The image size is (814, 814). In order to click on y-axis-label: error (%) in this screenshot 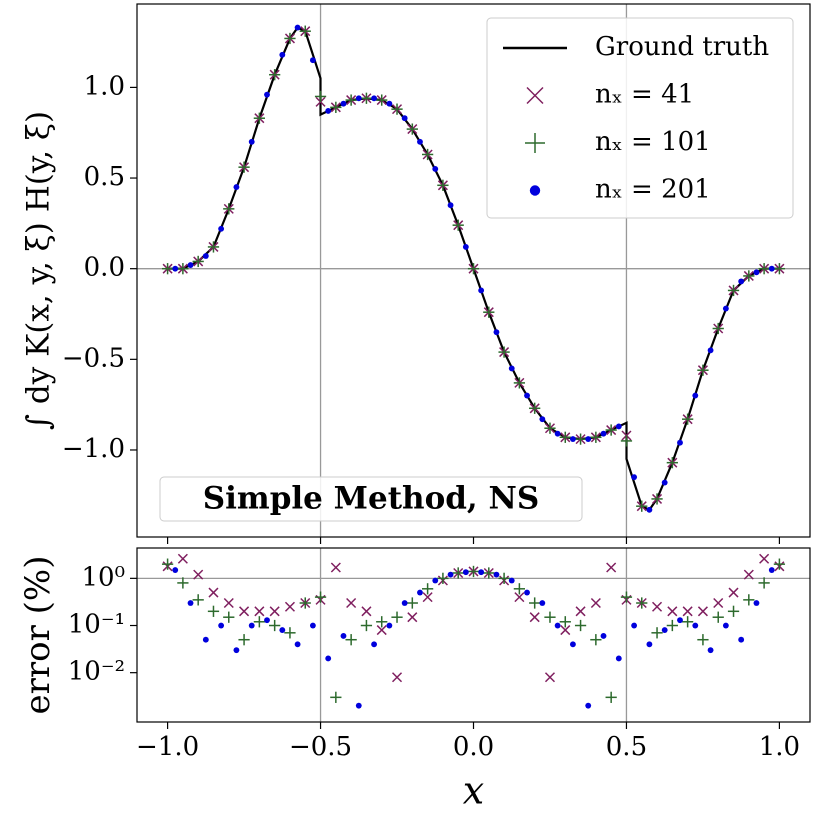, I will do `click(38, 635)`.